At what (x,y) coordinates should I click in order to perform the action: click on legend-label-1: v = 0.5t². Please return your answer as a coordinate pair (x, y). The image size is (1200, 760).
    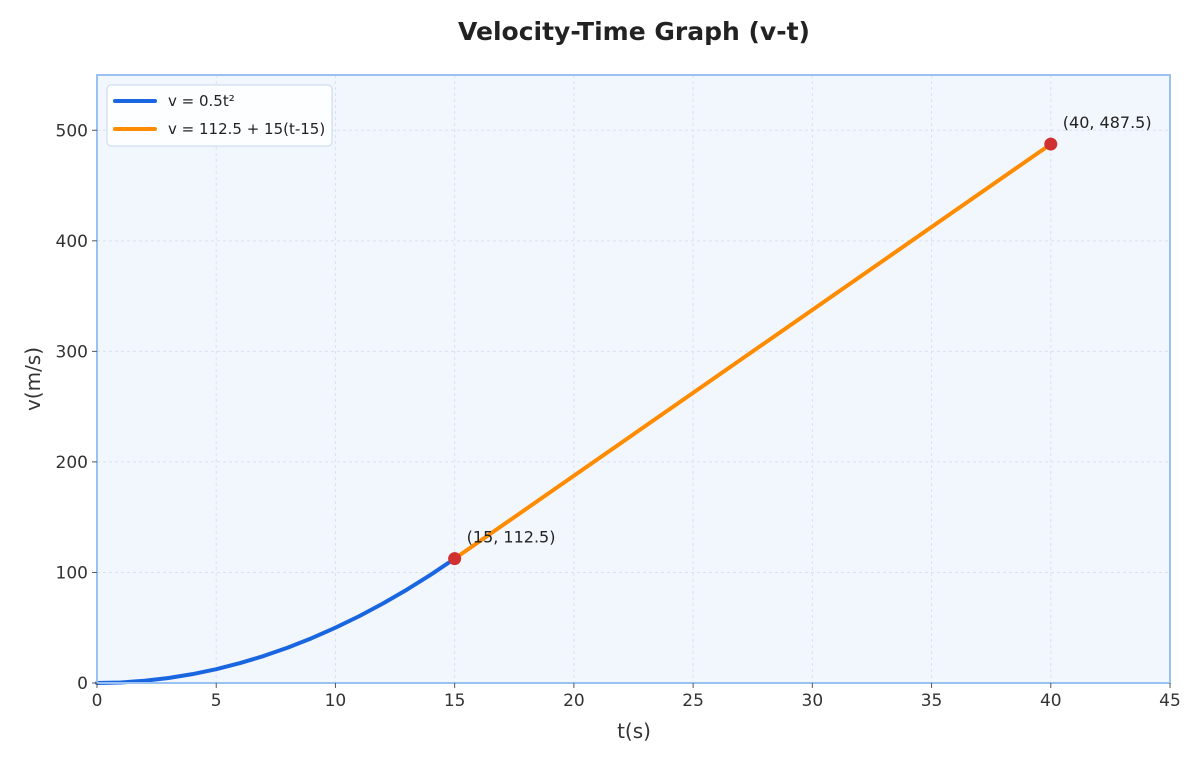
    Looking at the image, I should click on (201, 101).